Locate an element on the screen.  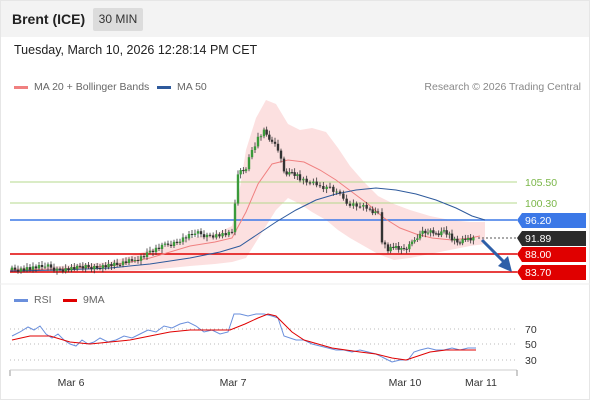
x-label-mar7: Mar 7 is located at coordinates (233, 383).